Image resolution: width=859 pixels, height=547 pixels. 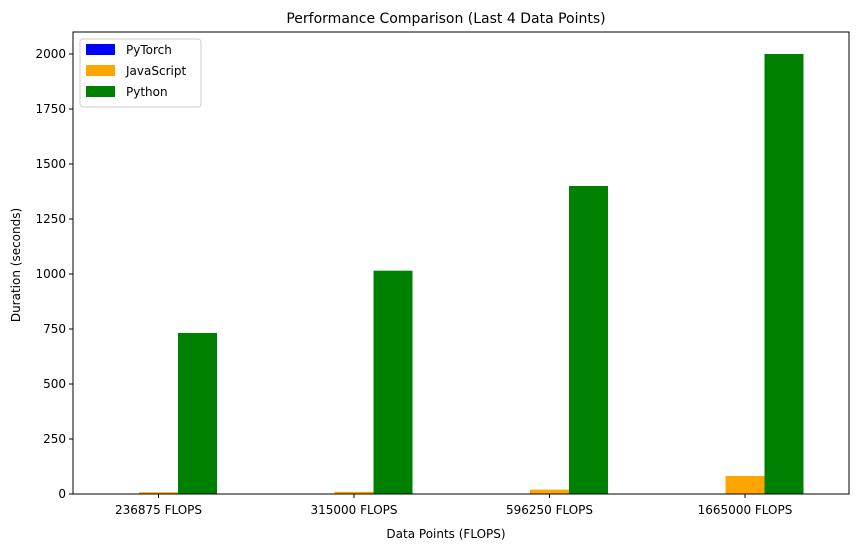 What do you see at coordinates (16, 265) in the screenshot?
I see `y-axis-label: Duration (seconds)` at bounding box center [16, 265].